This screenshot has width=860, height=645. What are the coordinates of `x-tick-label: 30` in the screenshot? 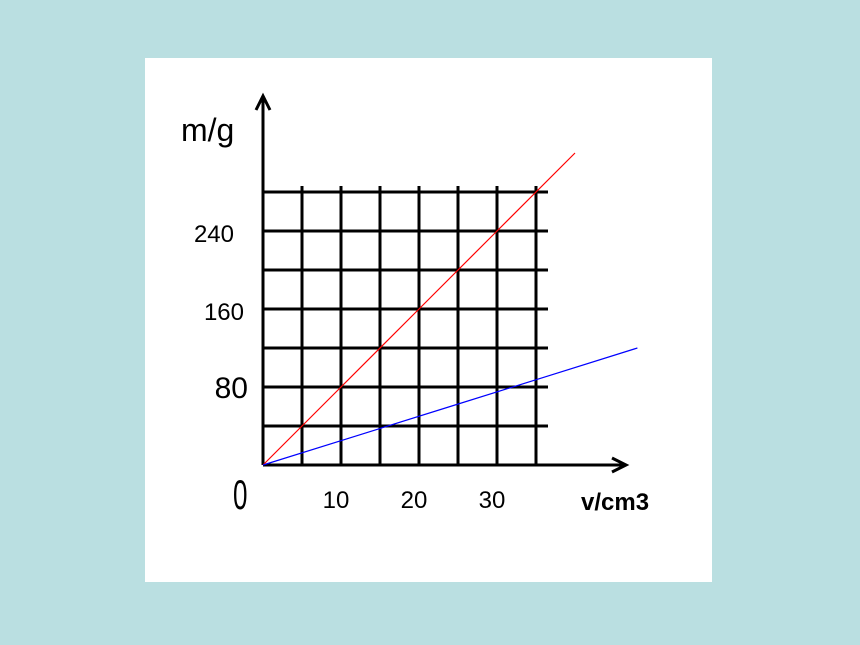 It's located at (492, 500).